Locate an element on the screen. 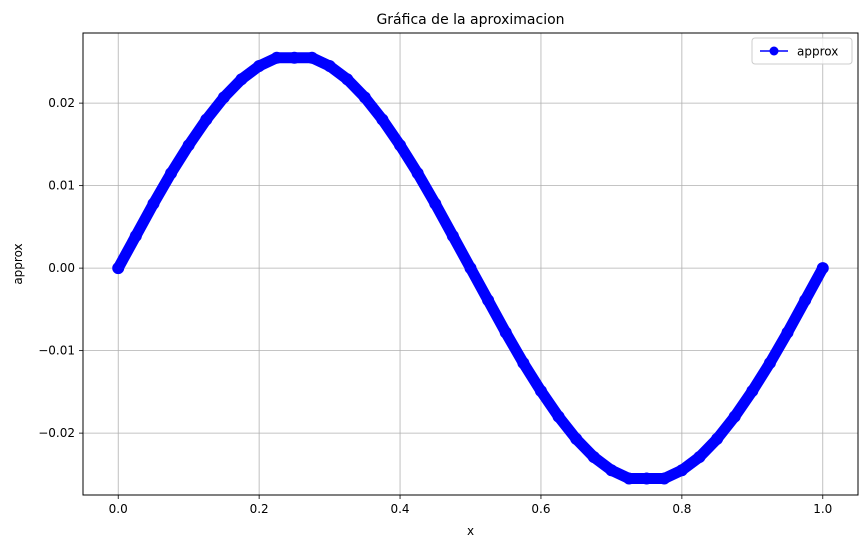 Image resolution: width=866 pixels, height=552 pixels. y-tick-label: 0.02 is located at coordinates (61, 103).